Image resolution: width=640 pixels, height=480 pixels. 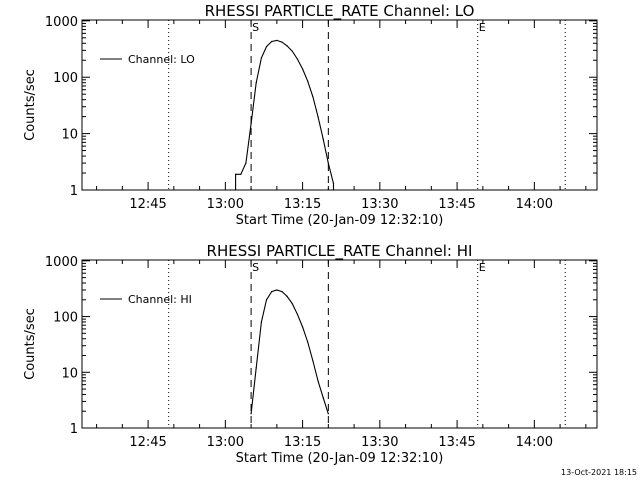 What do you see at coordinates (161, 59) in the screenshot?
I see `legend-label: Channel: LO` at bounding box center [161, 59].